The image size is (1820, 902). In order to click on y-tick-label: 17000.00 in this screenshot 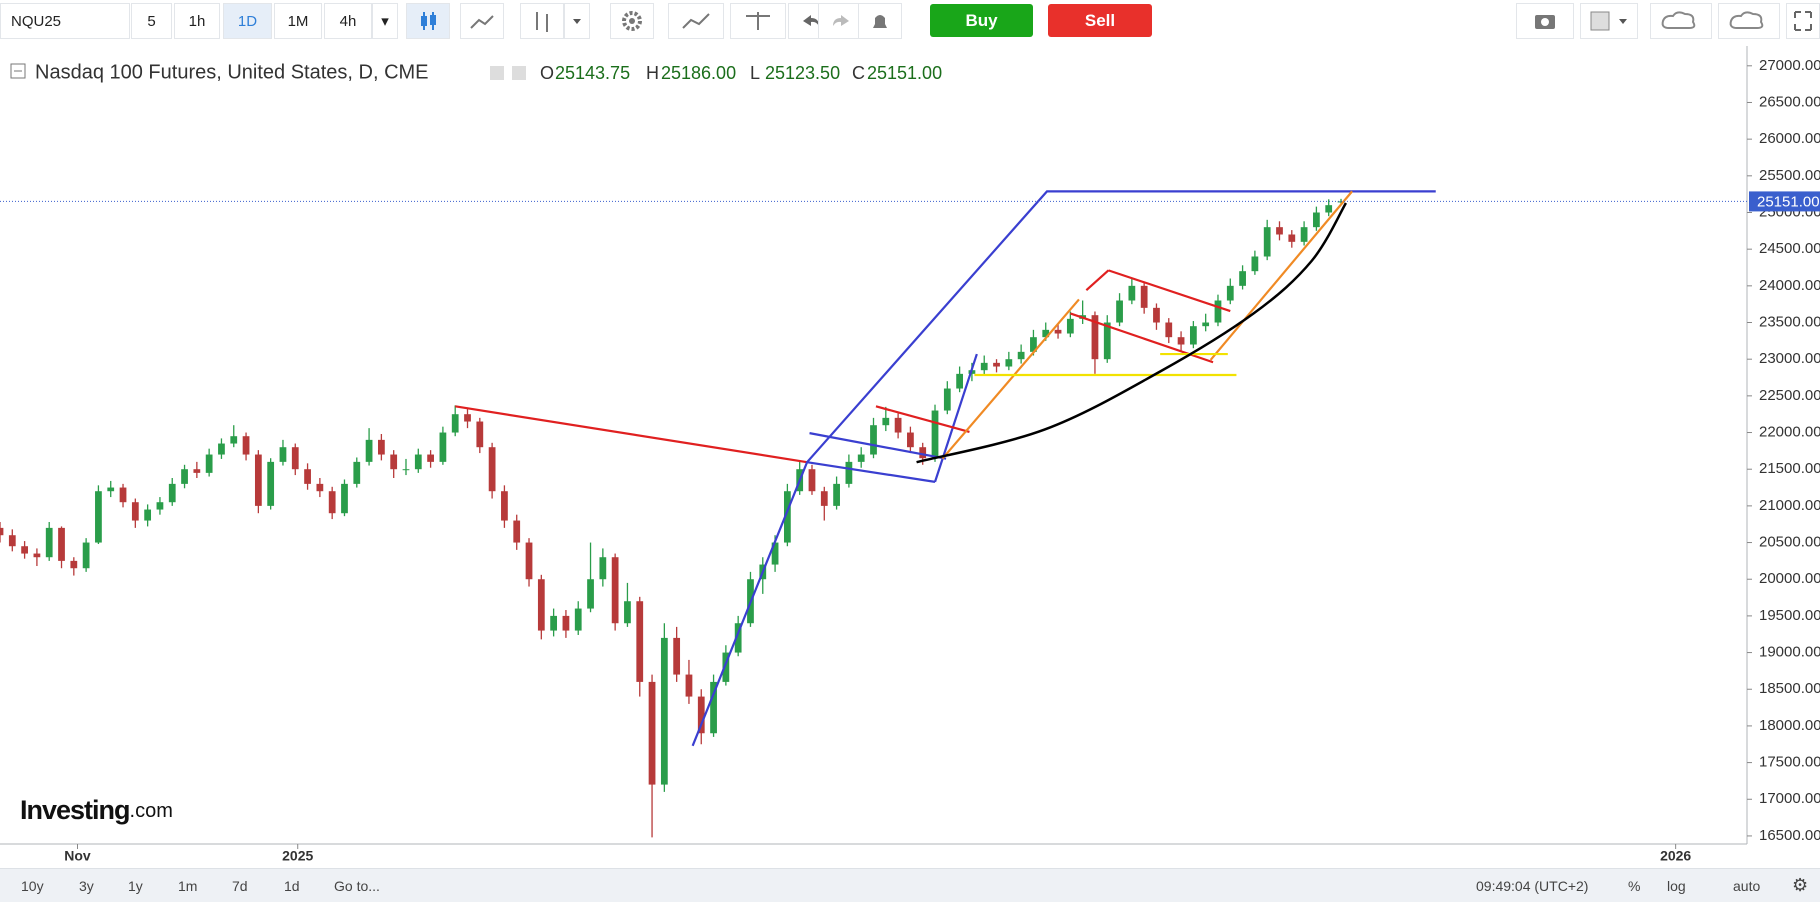, I will do `click(1789, 798)`.